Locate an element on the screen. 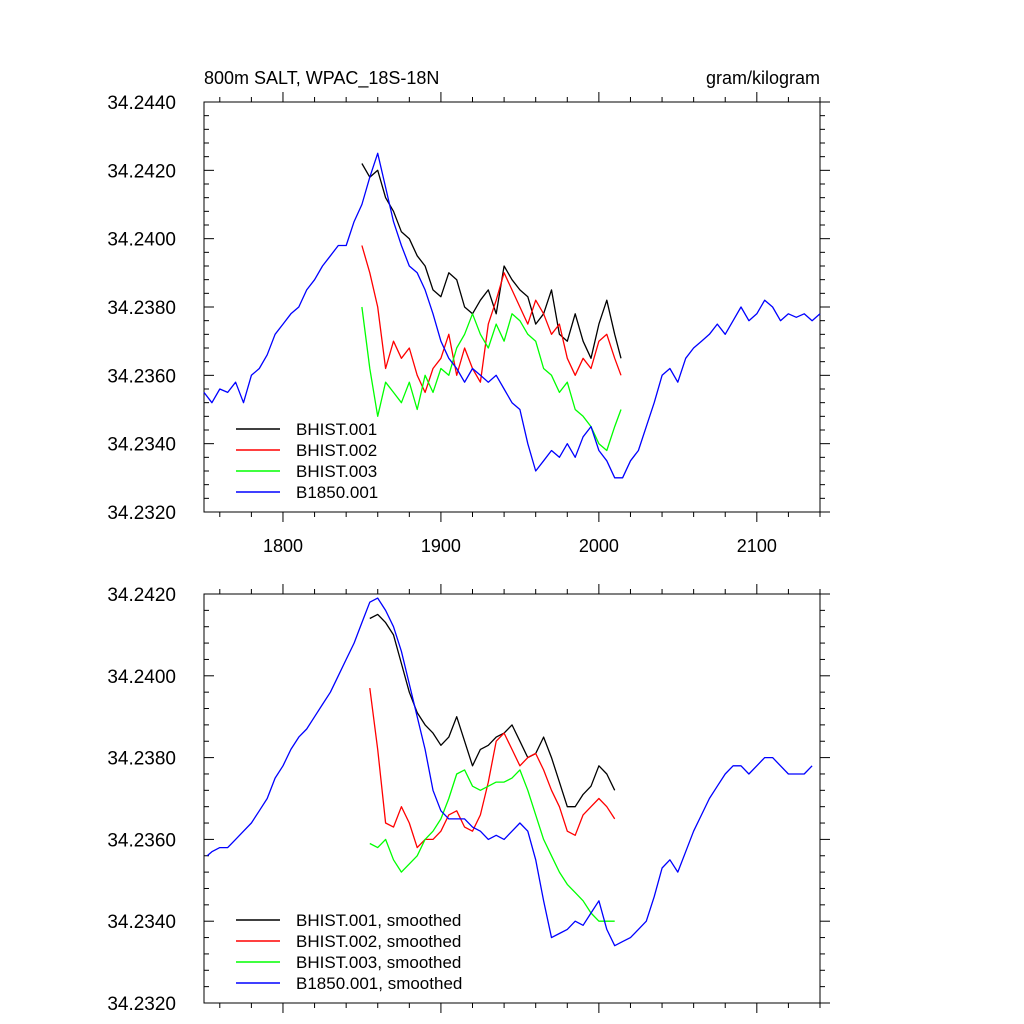  x-tick-label: 2100 is located at coordinates (757, 546).